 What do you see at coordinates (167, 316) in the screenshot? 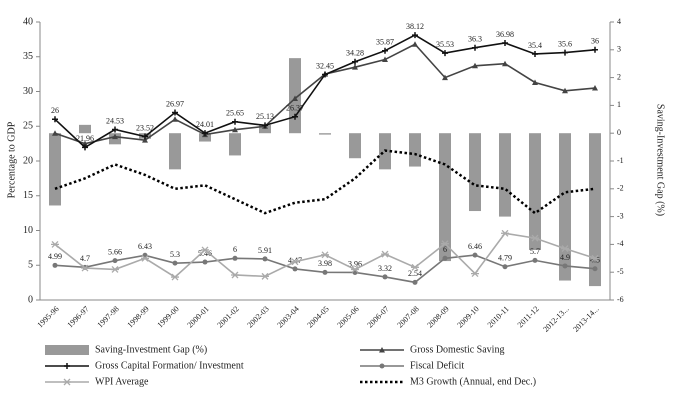
I see `x-tick-label: 1999-00` at bounding box center [167, 316].